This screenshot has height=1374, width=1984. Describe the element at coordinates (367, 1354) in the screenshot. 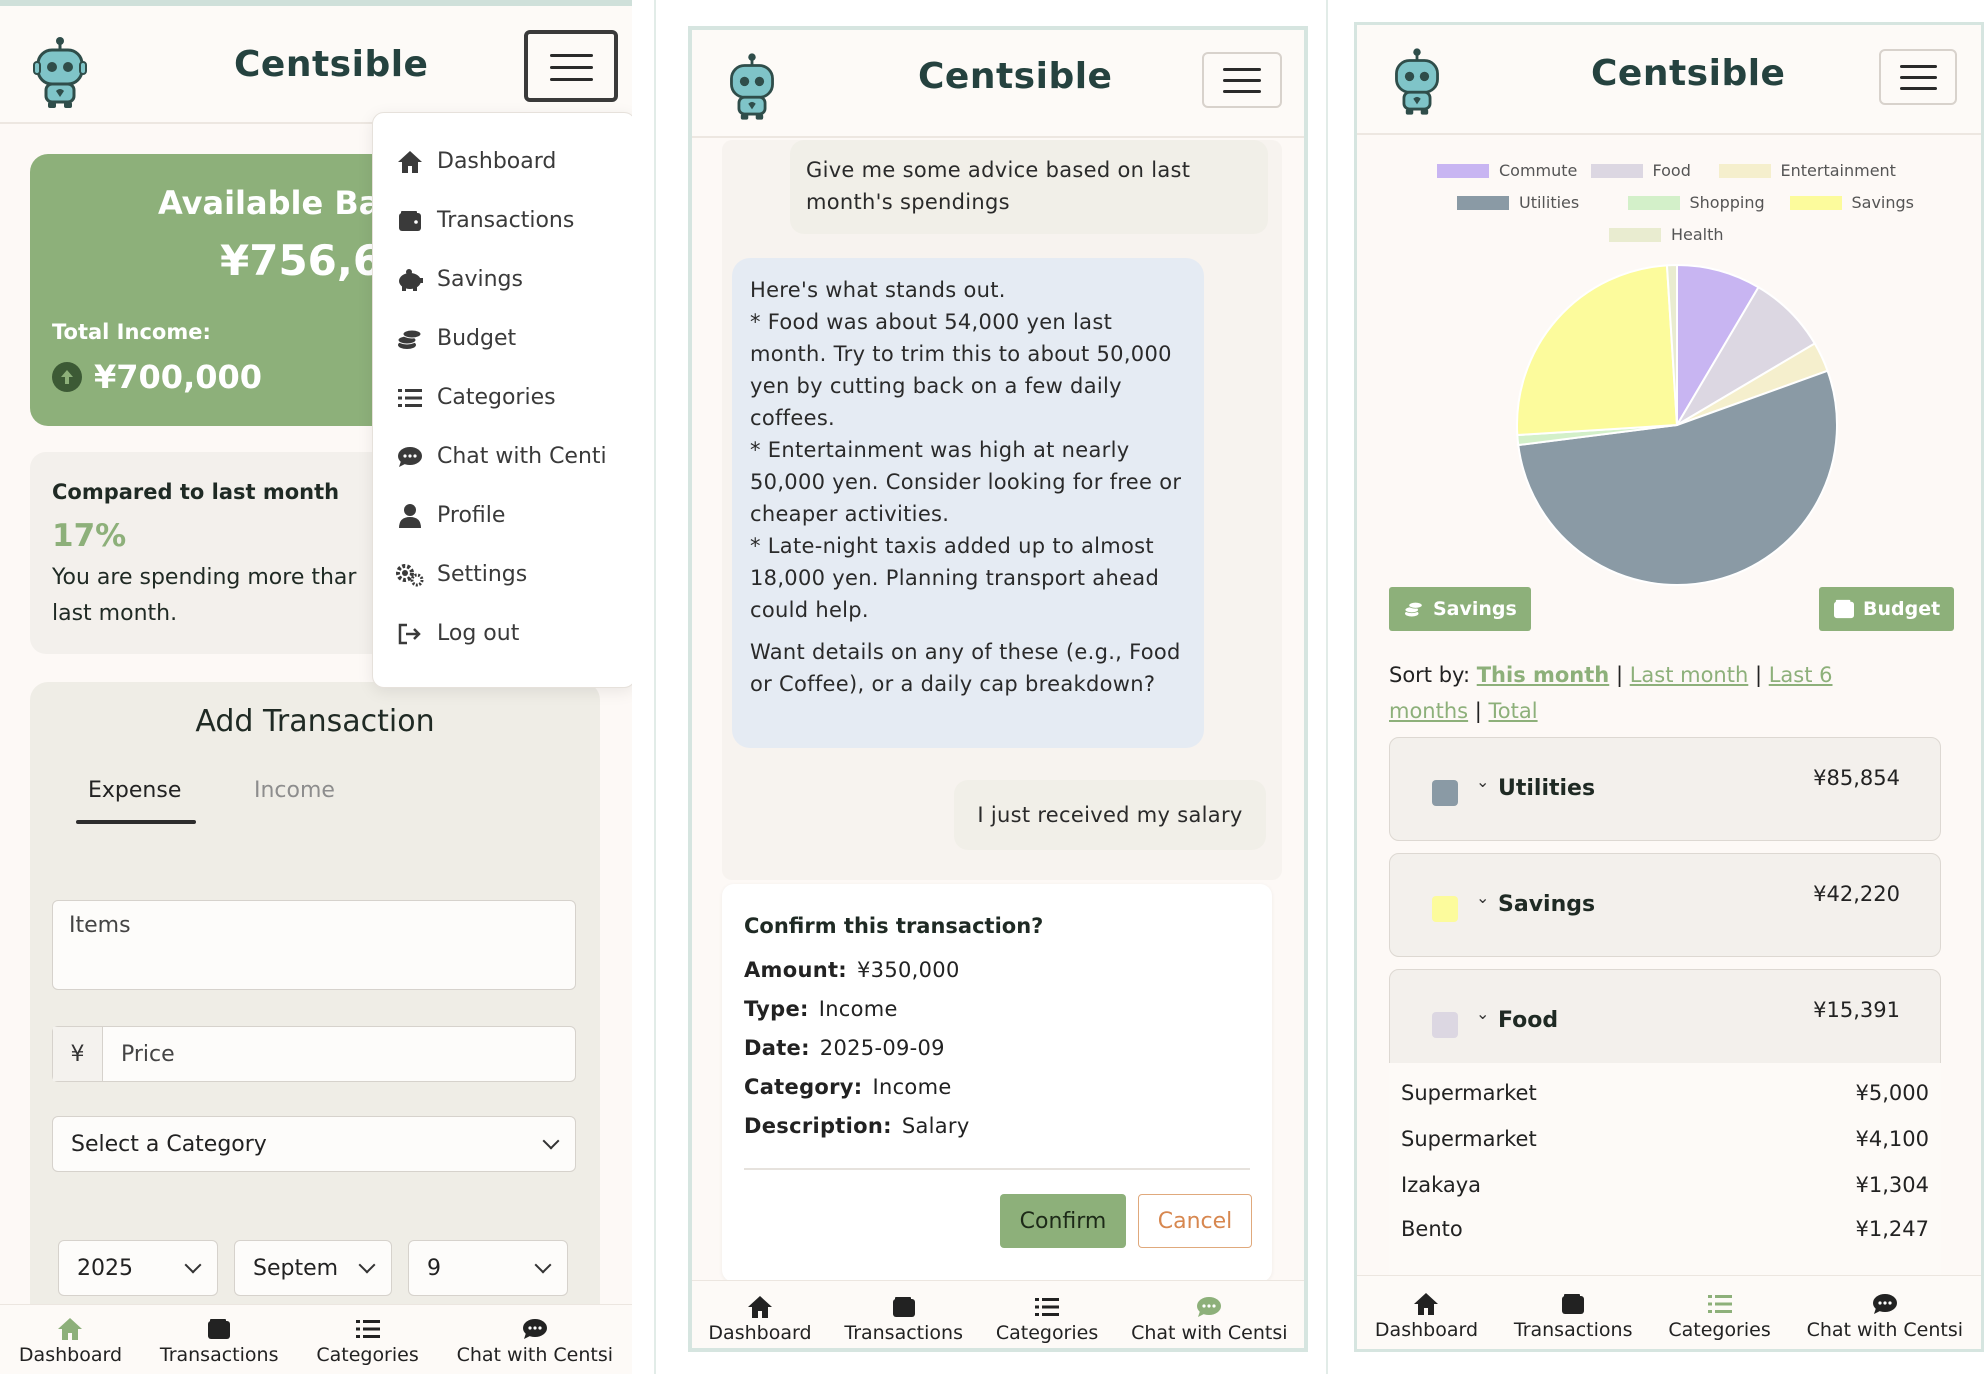

I see `nav-label: Categories` at that location.